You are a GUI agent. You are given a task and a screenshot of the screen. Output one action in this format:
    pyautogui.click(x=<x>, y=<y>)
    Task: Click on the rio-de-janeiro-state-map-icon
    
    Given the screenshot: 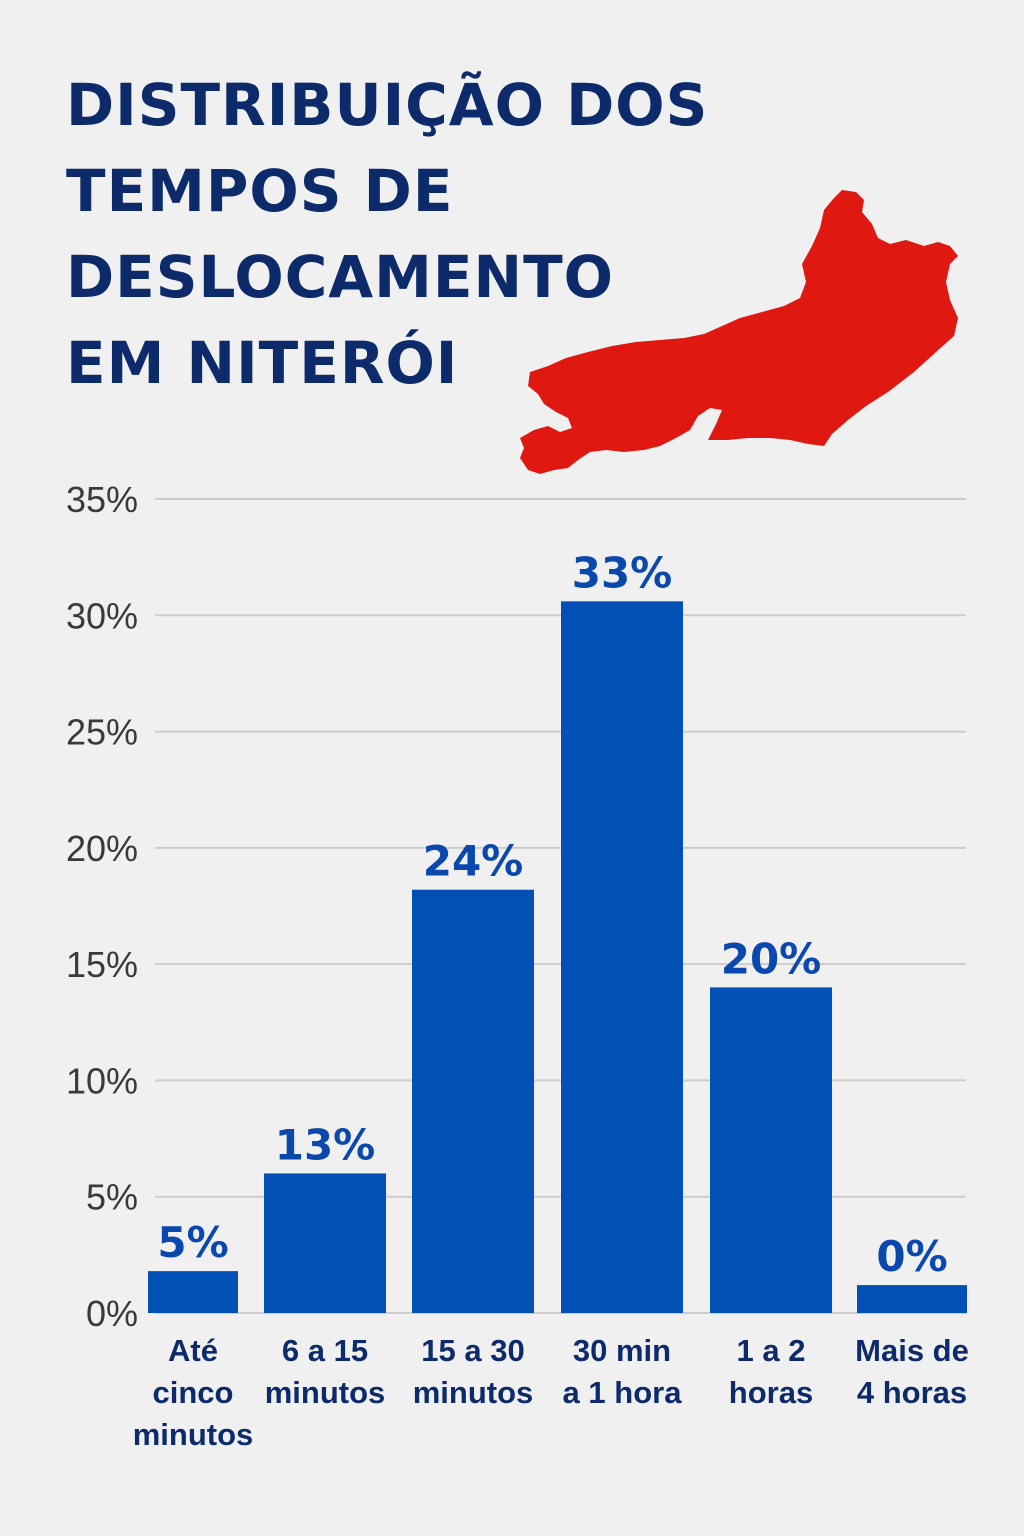 What is the action you would take?
    pyautogui.click(x=739, y=332)
    